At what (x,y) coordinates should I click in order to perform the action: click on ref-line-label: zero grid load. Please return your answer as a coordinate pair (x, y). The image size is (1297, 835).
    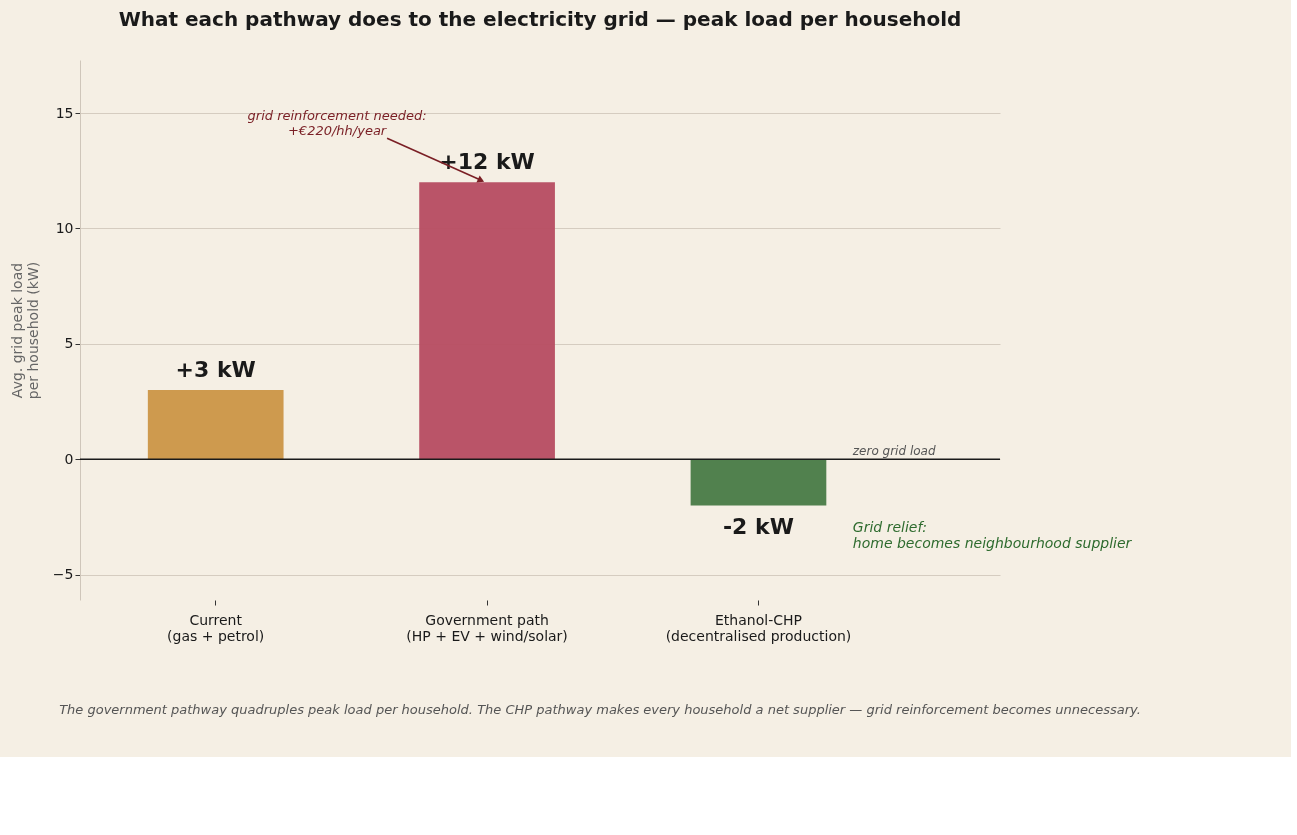
    Looking at the image, I should click on (893, 451).